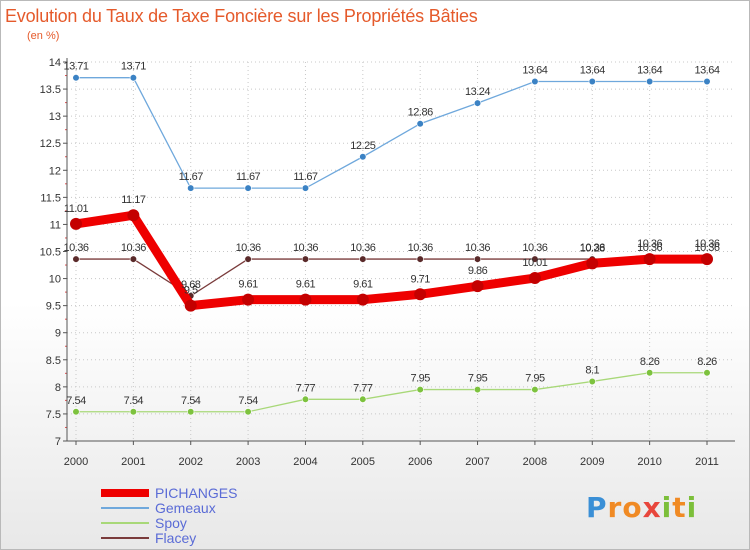 This screenshot has width=750, height=550. I want to click on logo-letter: P, so click(597, 507).